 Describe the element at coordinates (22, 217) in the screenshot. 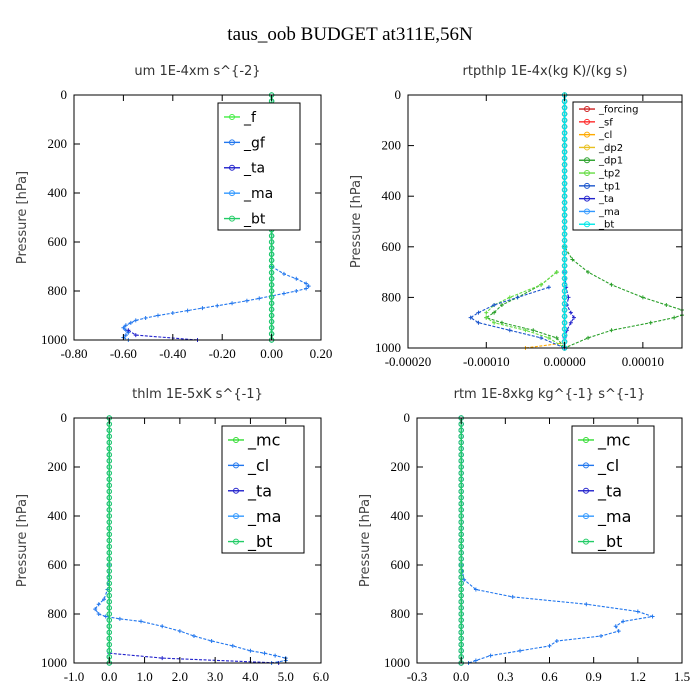

I see `y-axis-label: Pressure [hPa]` at that location.